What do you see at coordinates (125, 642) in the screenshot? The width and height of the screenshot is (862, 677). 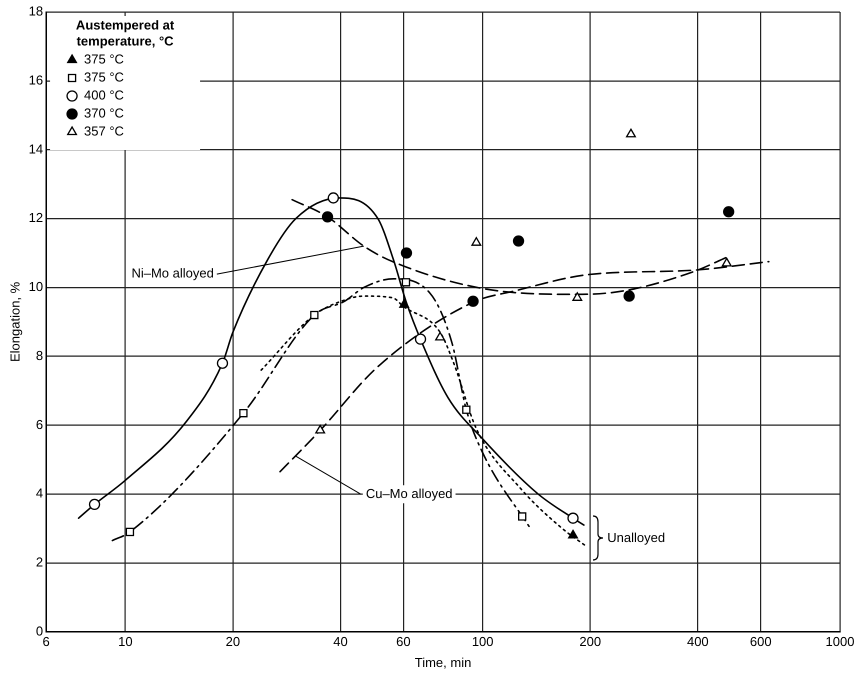 I see `x-tick-label: 10` at bounding box center [125, 642].